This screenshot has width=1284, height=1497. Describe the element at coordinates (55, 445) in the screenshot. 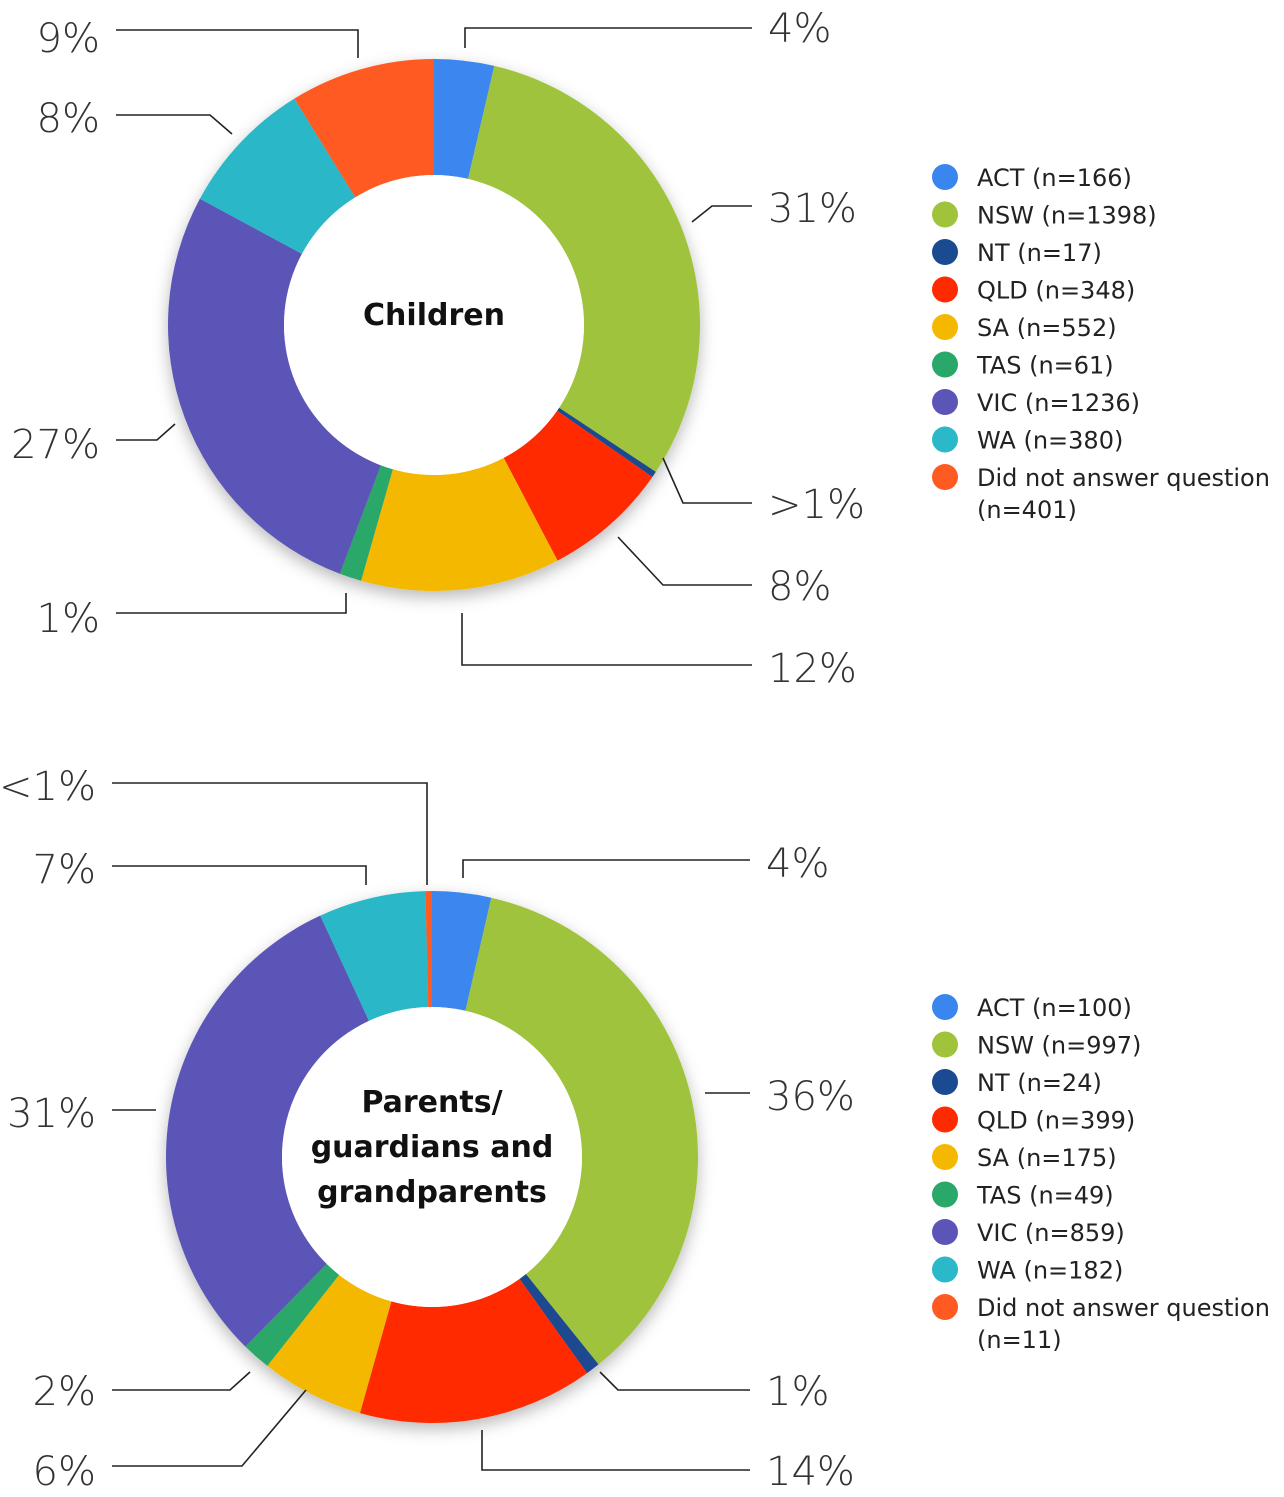

I see `percent-label-vic: 27%` at that location.